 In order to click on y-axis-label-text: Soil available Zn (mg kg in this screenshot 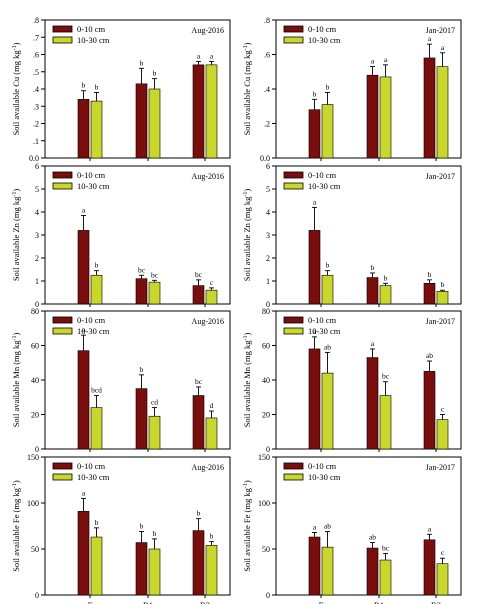, I will do `click(247, 238)`.